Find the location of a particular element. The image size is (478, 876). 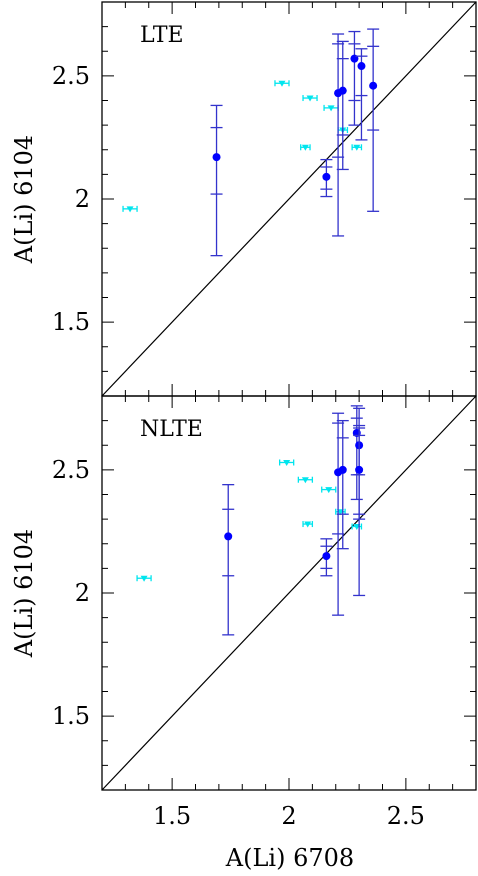

lte-y-tick-label: 2 is located at coordinates (82, 199).